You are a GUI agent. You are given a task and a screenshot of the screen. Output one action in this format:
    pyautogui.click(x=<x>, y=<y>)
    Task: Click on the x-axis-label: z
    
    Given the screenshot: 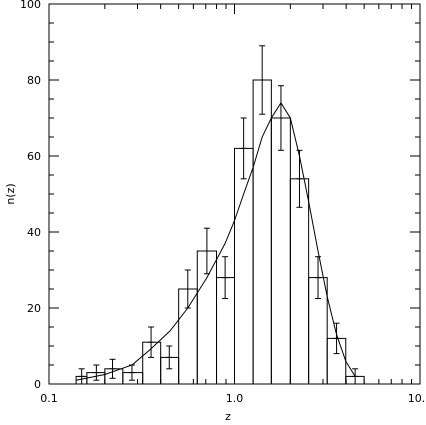 What is the action you would take?
    pyautogui.click(x=228, y=416)
    